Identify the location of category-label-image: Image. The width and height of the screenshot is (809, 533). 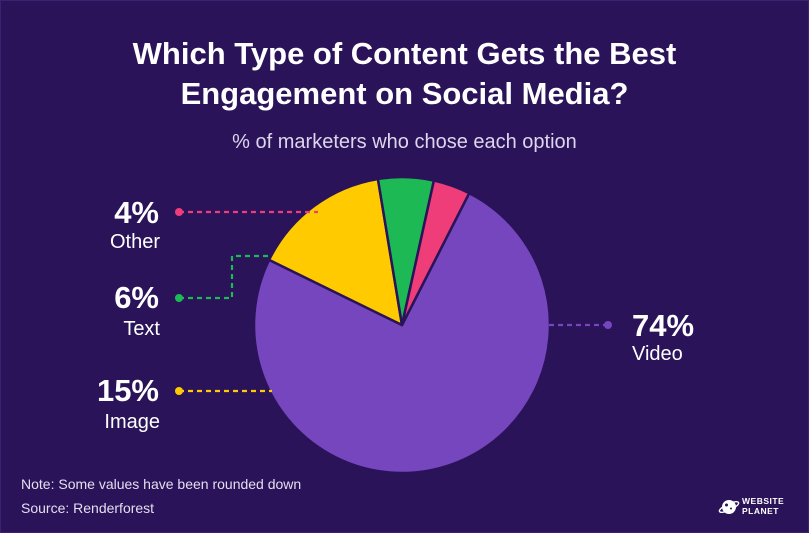
(132, 422).